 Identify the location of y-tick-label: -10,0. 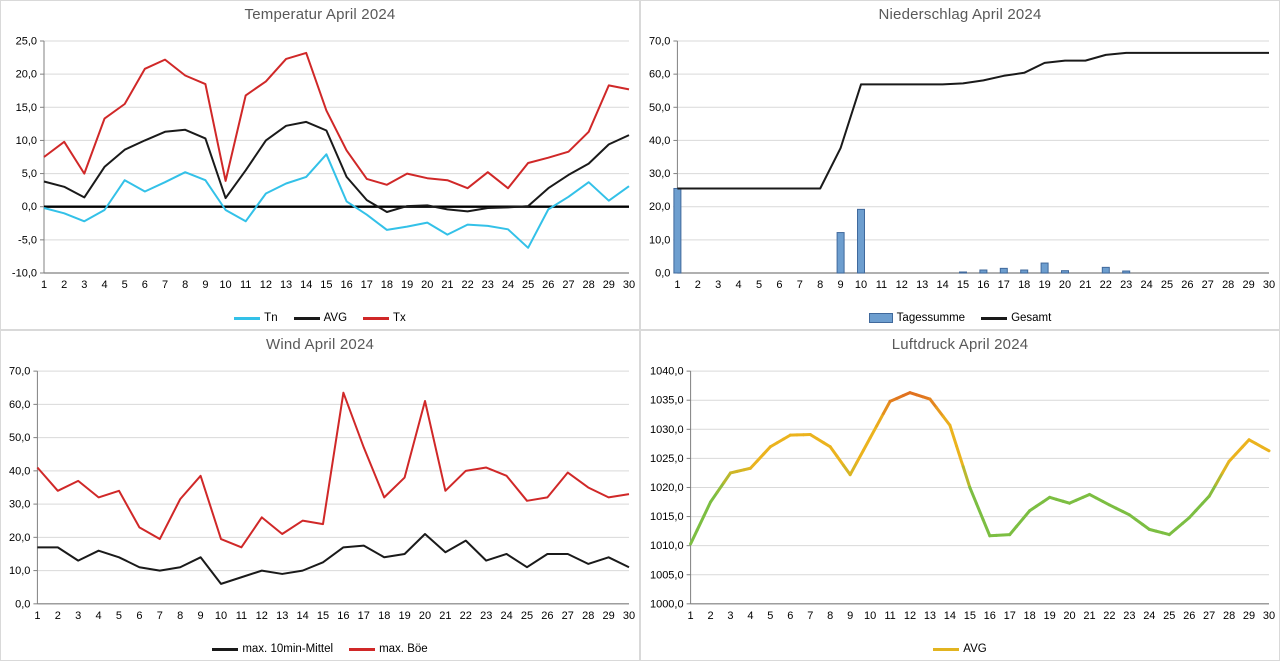
(24, 274).